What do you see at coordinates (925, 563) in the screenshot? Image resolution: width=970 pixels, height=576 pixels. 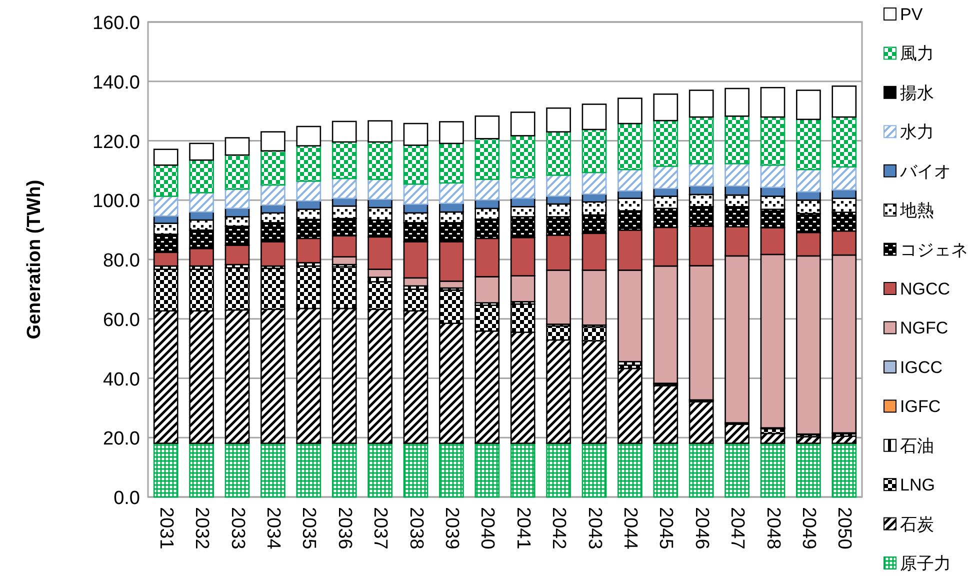 I see `legend-label: 原子力` at bounding box center [925, 563].